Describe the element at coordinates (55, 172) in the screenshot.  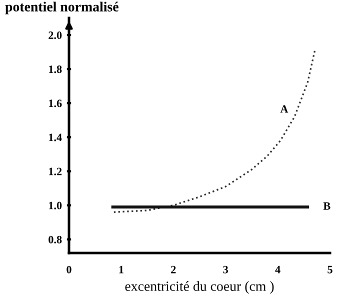
I see `y-tick-label: 1.2` at that location.